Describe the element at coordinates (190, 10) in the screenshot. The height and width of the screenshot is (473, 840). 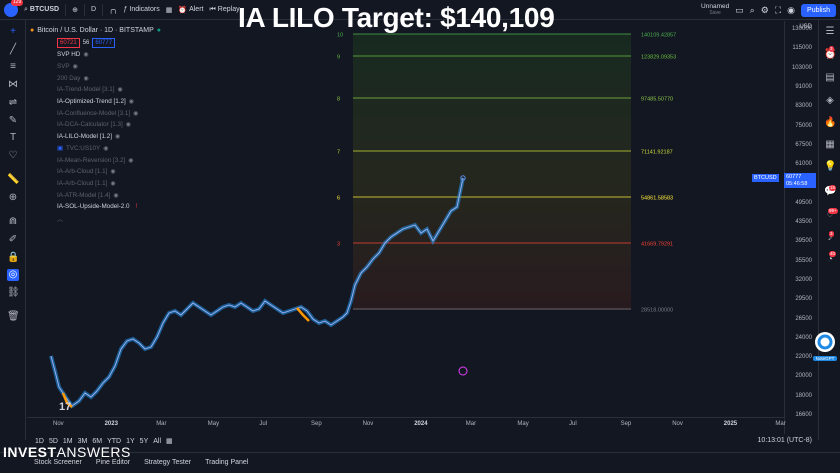
I see `alert-button: ⏰ Alert` at that location.